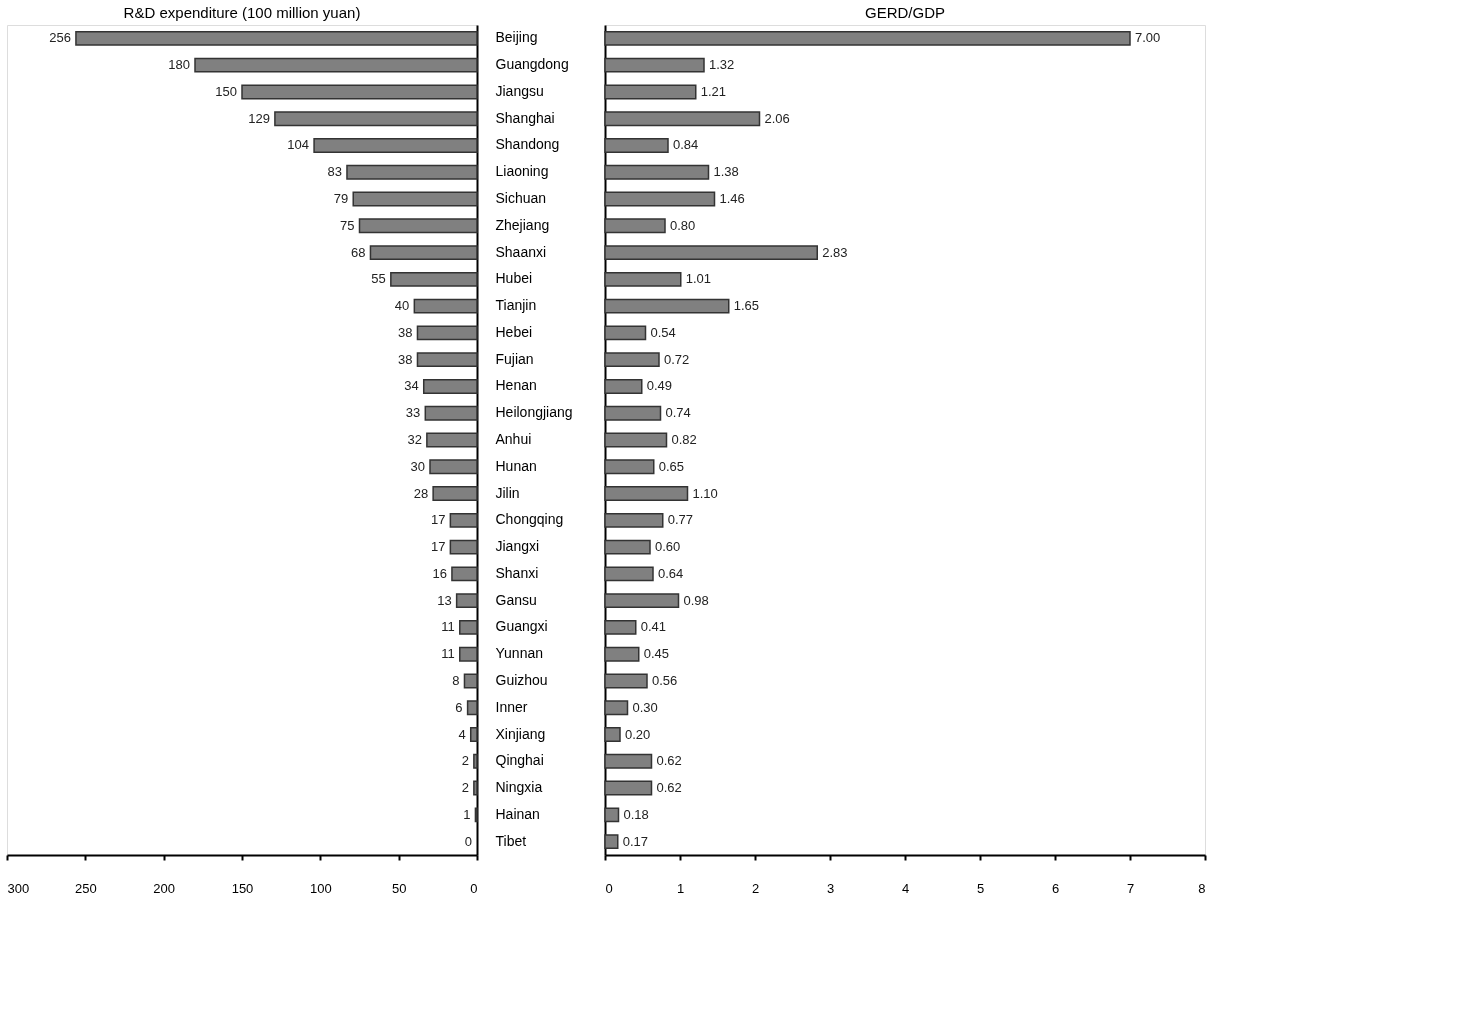 This screenshot has height=1028, width=1469. What do you see at coordinates (60, 38) in the screenshot?
I see `data-label: 256` at bounding box center [60, 38].